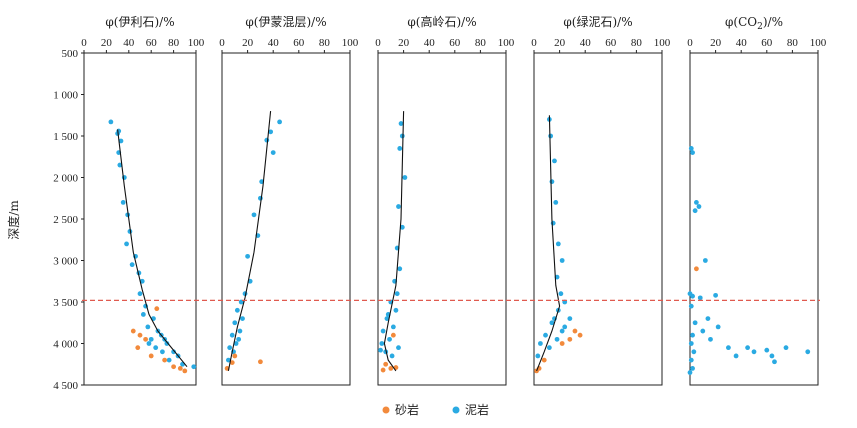  I want to click on legend-marker, so click(456, 410).